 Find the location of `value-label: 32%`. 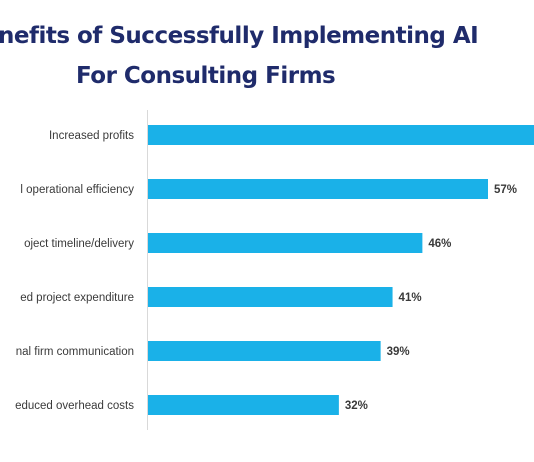

value-label: 32% is located at coordinates (356, 406).